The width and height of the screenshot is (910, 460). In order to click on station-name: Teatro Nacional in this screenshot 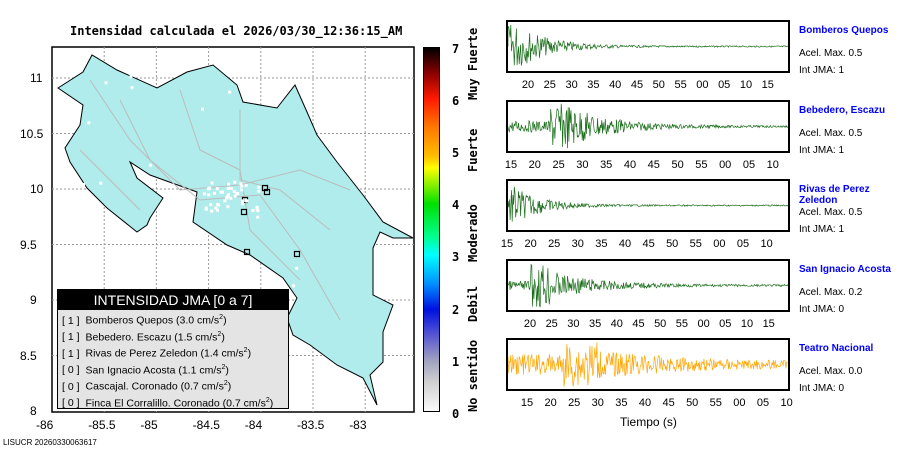, I will do `click(836, 348)`.